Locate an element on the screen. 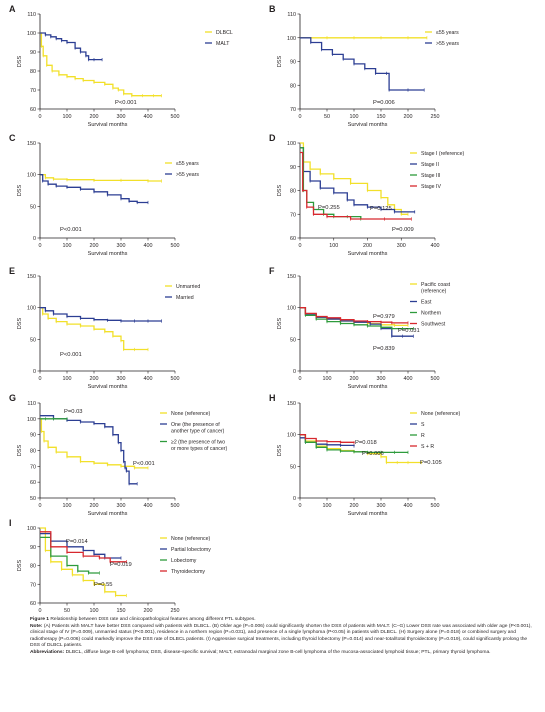 The width and height of the screenshot is (545, 712). legend-label: DLBCL is located at coordinates (224, 33).